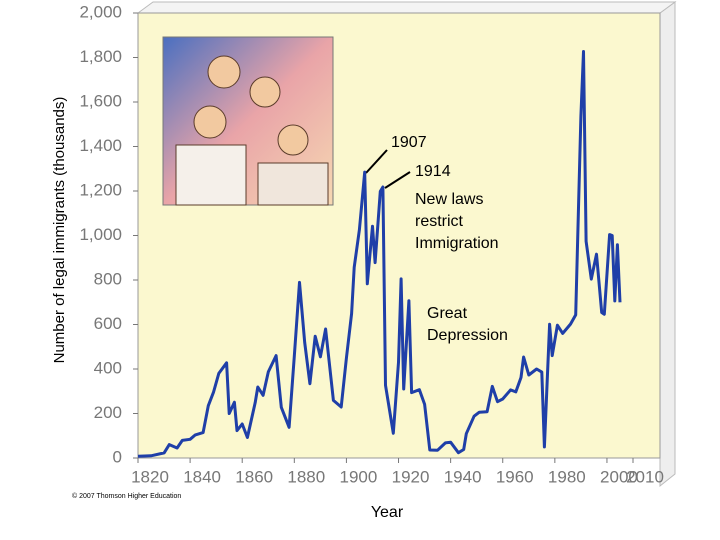 The image size is (720, 540). Describe the element at coordinates (254, 476) in the screenshot. I see `x-tick-label: 1860` at that location.